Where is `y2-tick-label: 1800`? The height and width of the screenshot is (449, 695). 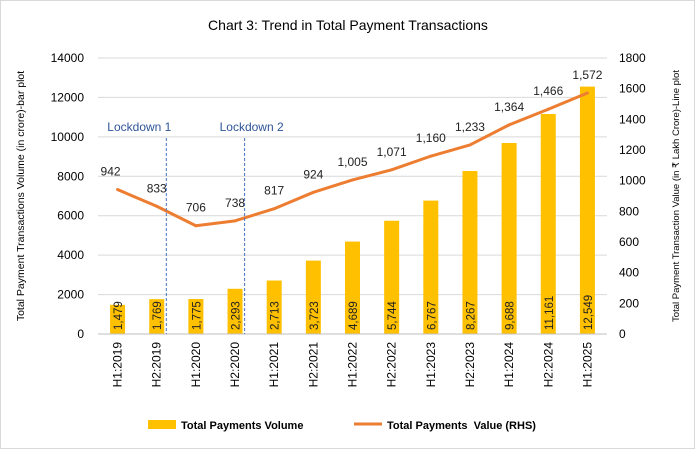
y2-tick-label: 1800 is located at coordinates (632, 58).